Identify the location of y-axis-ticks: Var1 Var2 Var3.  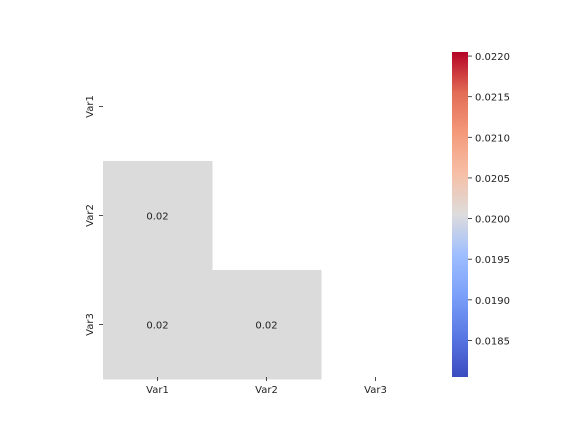
(94, 215).